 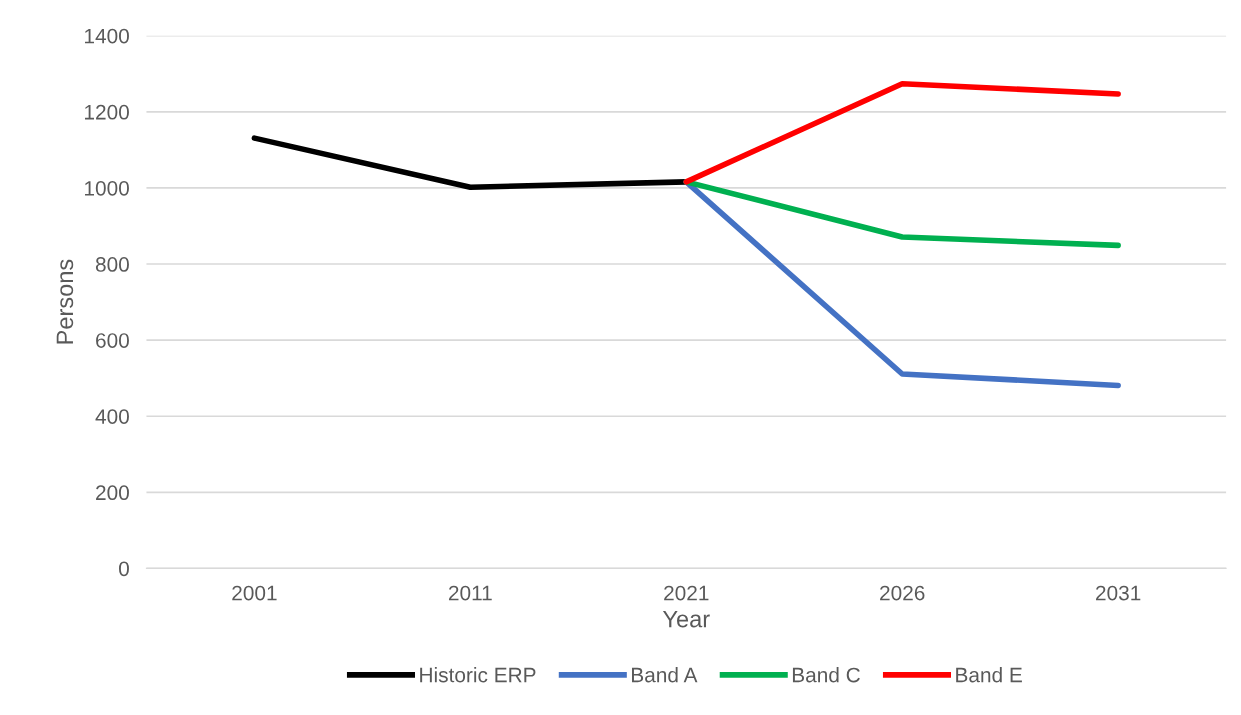 What do you see at coordinates (124, 569) in the screenshot?
I see `y-tick-label: 0` at bounding box center [124, 569].